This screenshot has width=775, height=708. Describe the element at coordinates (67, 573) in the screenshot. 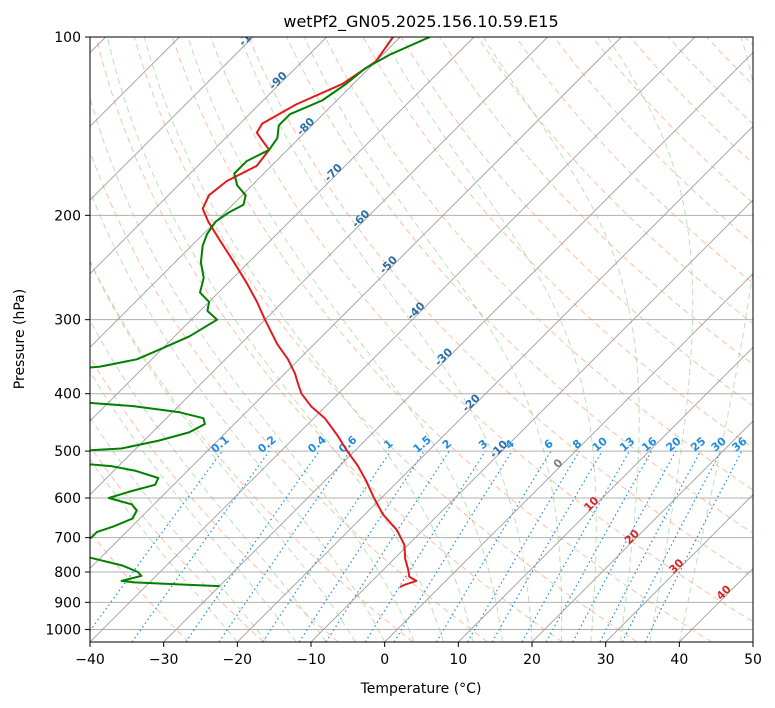

I see `y-tick-label: 800` at that location.